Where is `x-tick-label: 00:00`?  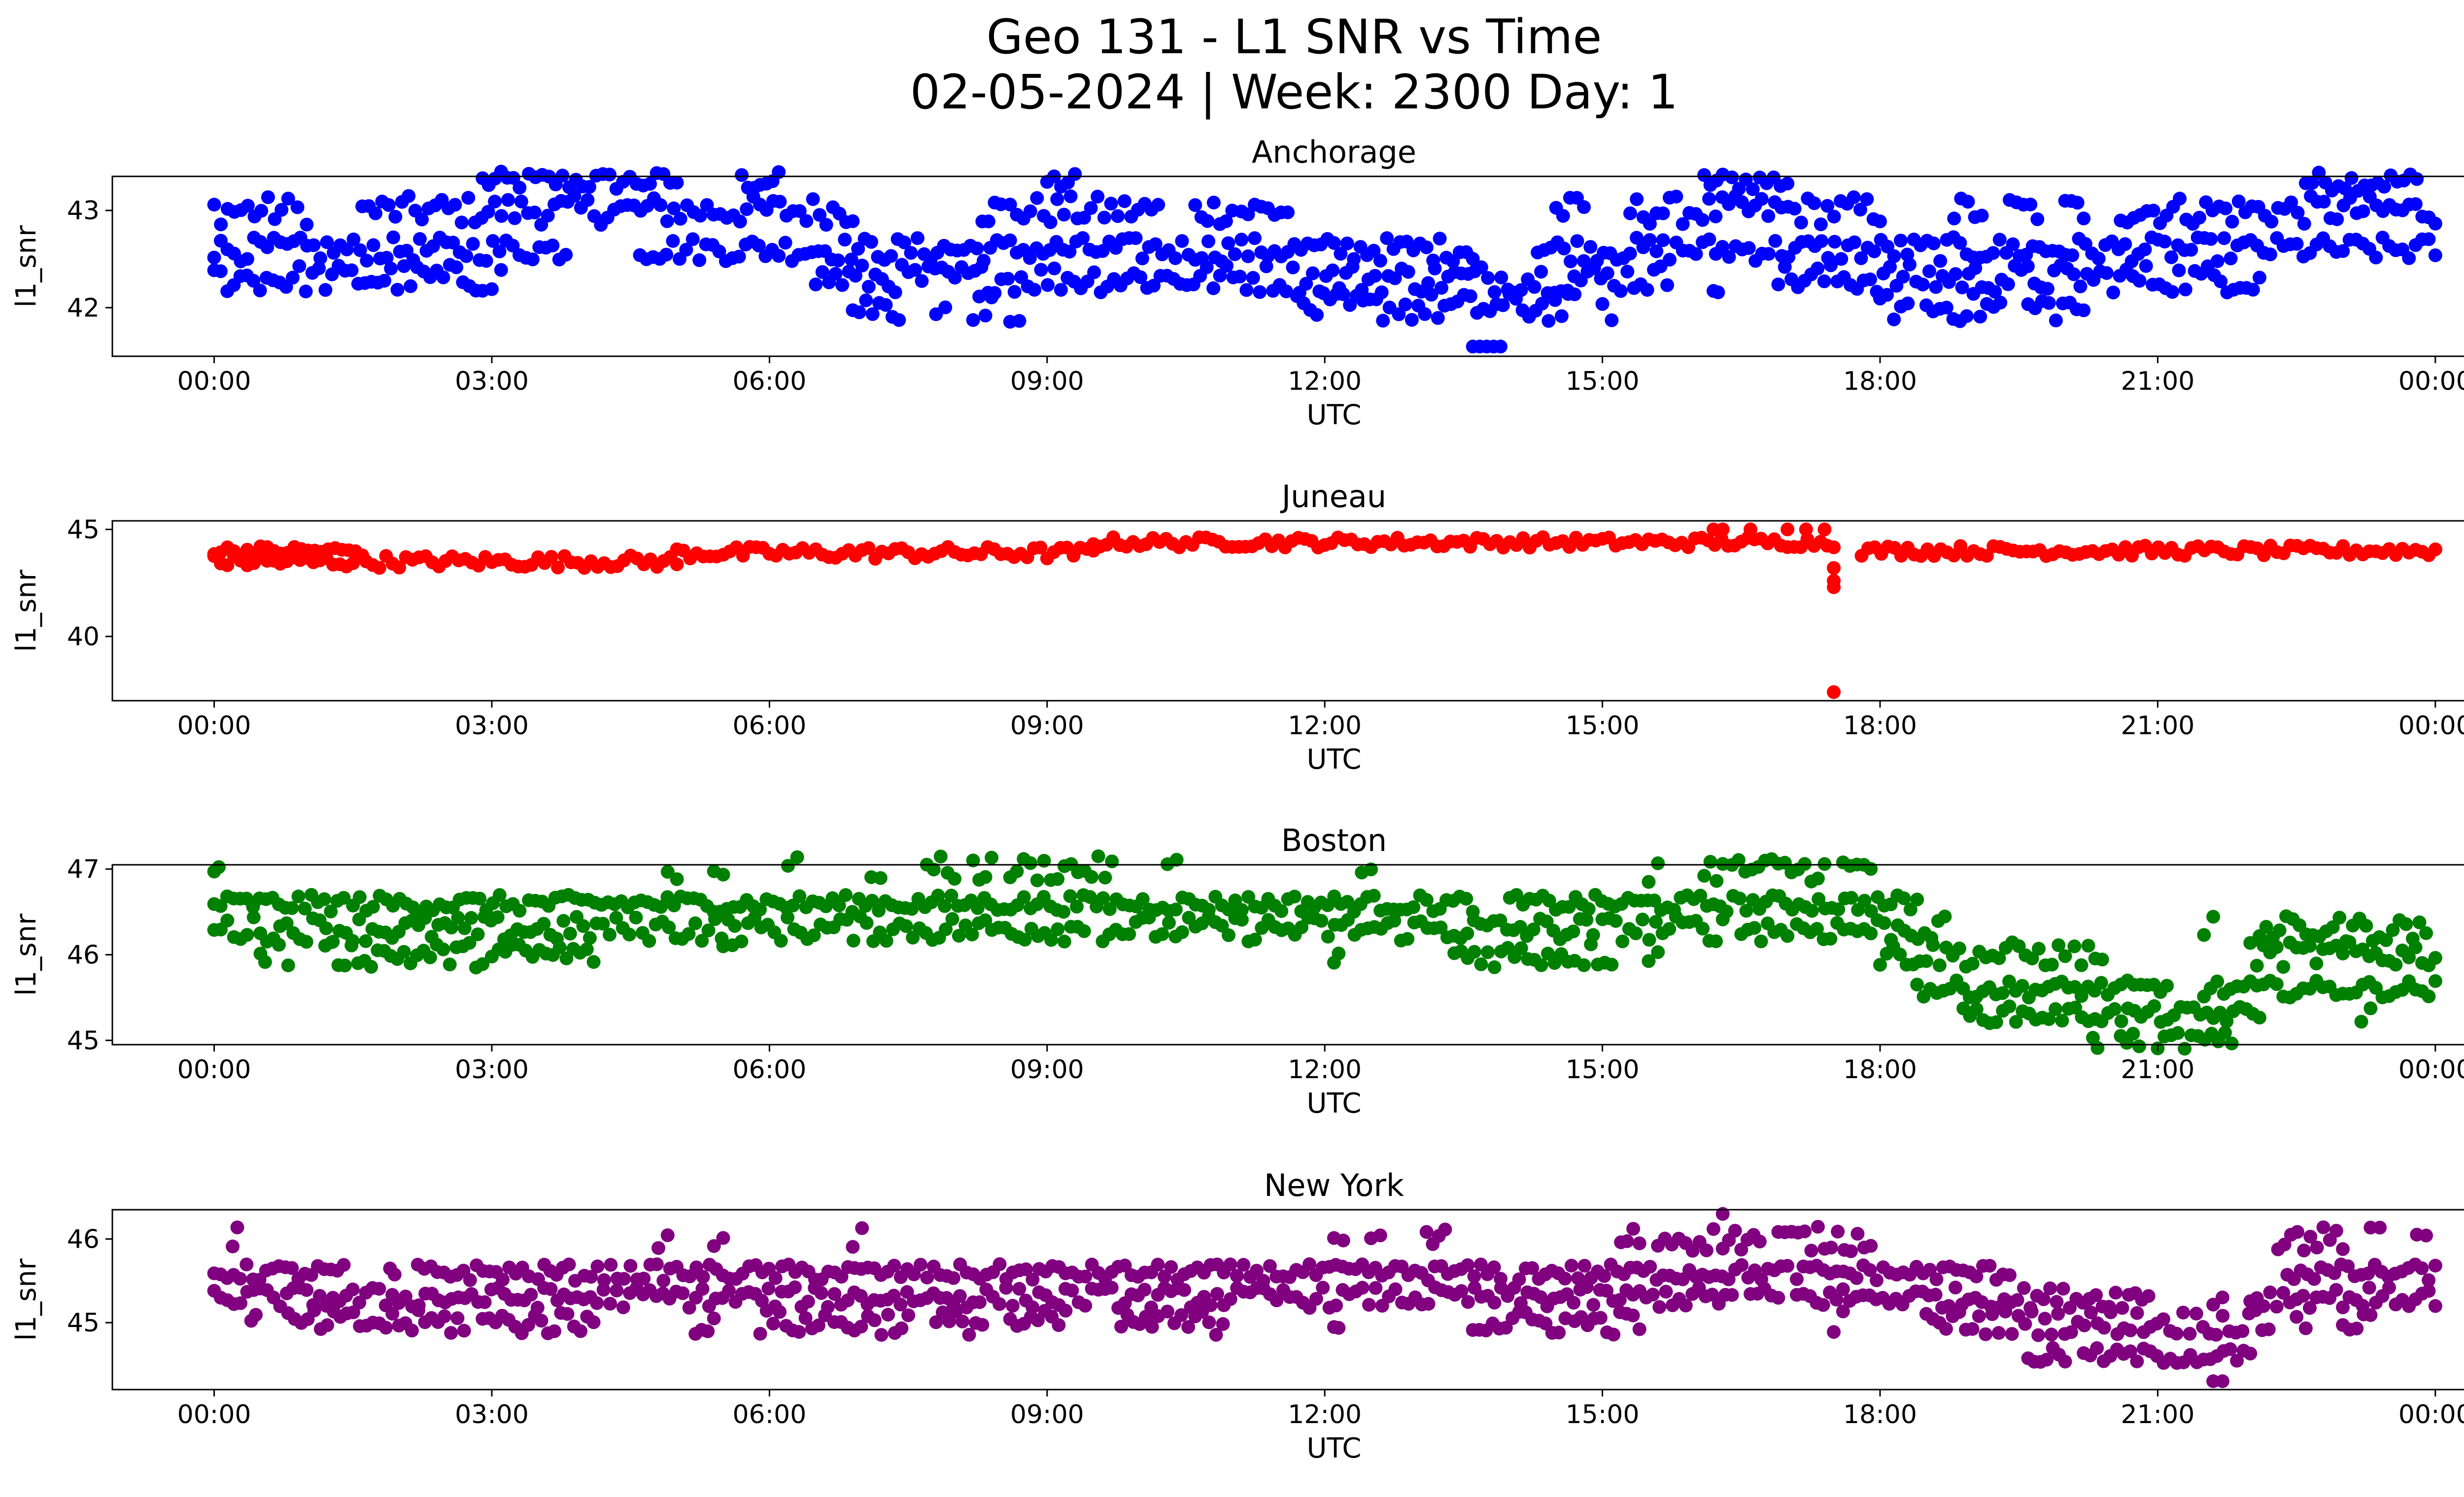
x-tick-label: 00:00 is located at coordinates (2431, 381).